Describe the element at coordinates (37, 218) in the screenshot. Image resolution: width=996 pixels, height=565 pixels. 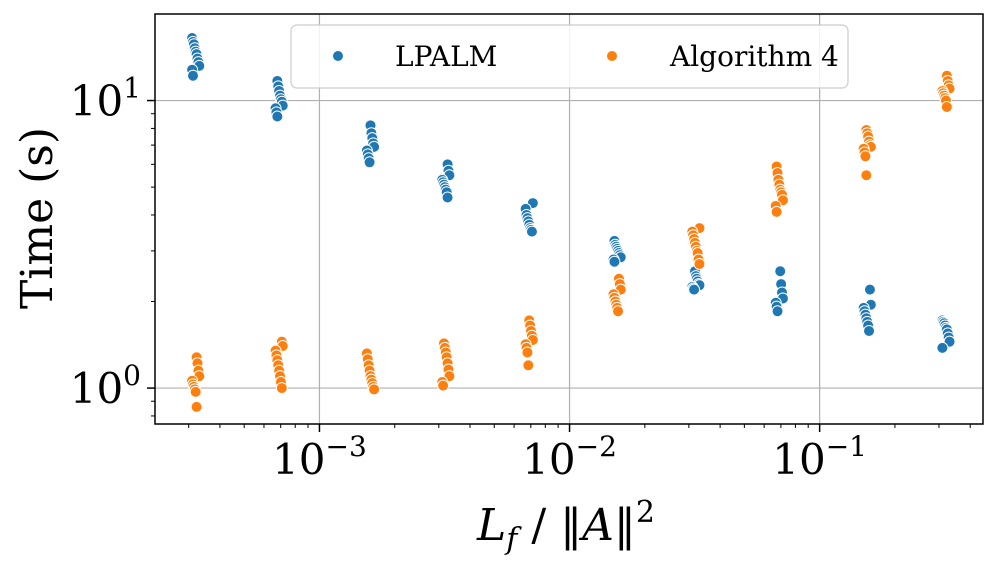
I see `y-axis-label: Time (s)` at that location.